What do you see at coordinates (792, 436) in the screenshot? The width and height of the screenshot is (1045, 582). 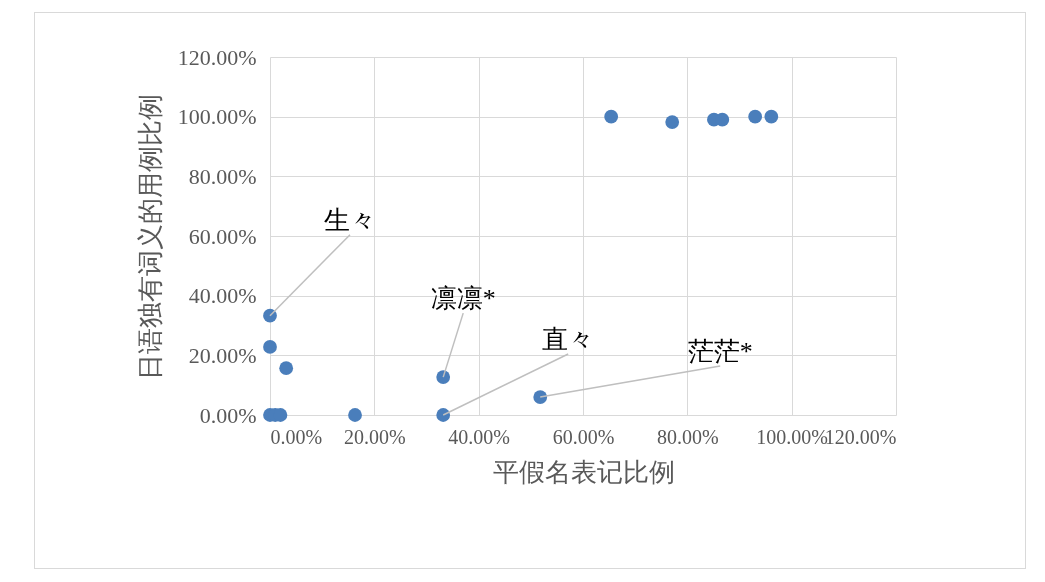 I see `x-tick-label: 100.00%` at bounding box center [792, 436].